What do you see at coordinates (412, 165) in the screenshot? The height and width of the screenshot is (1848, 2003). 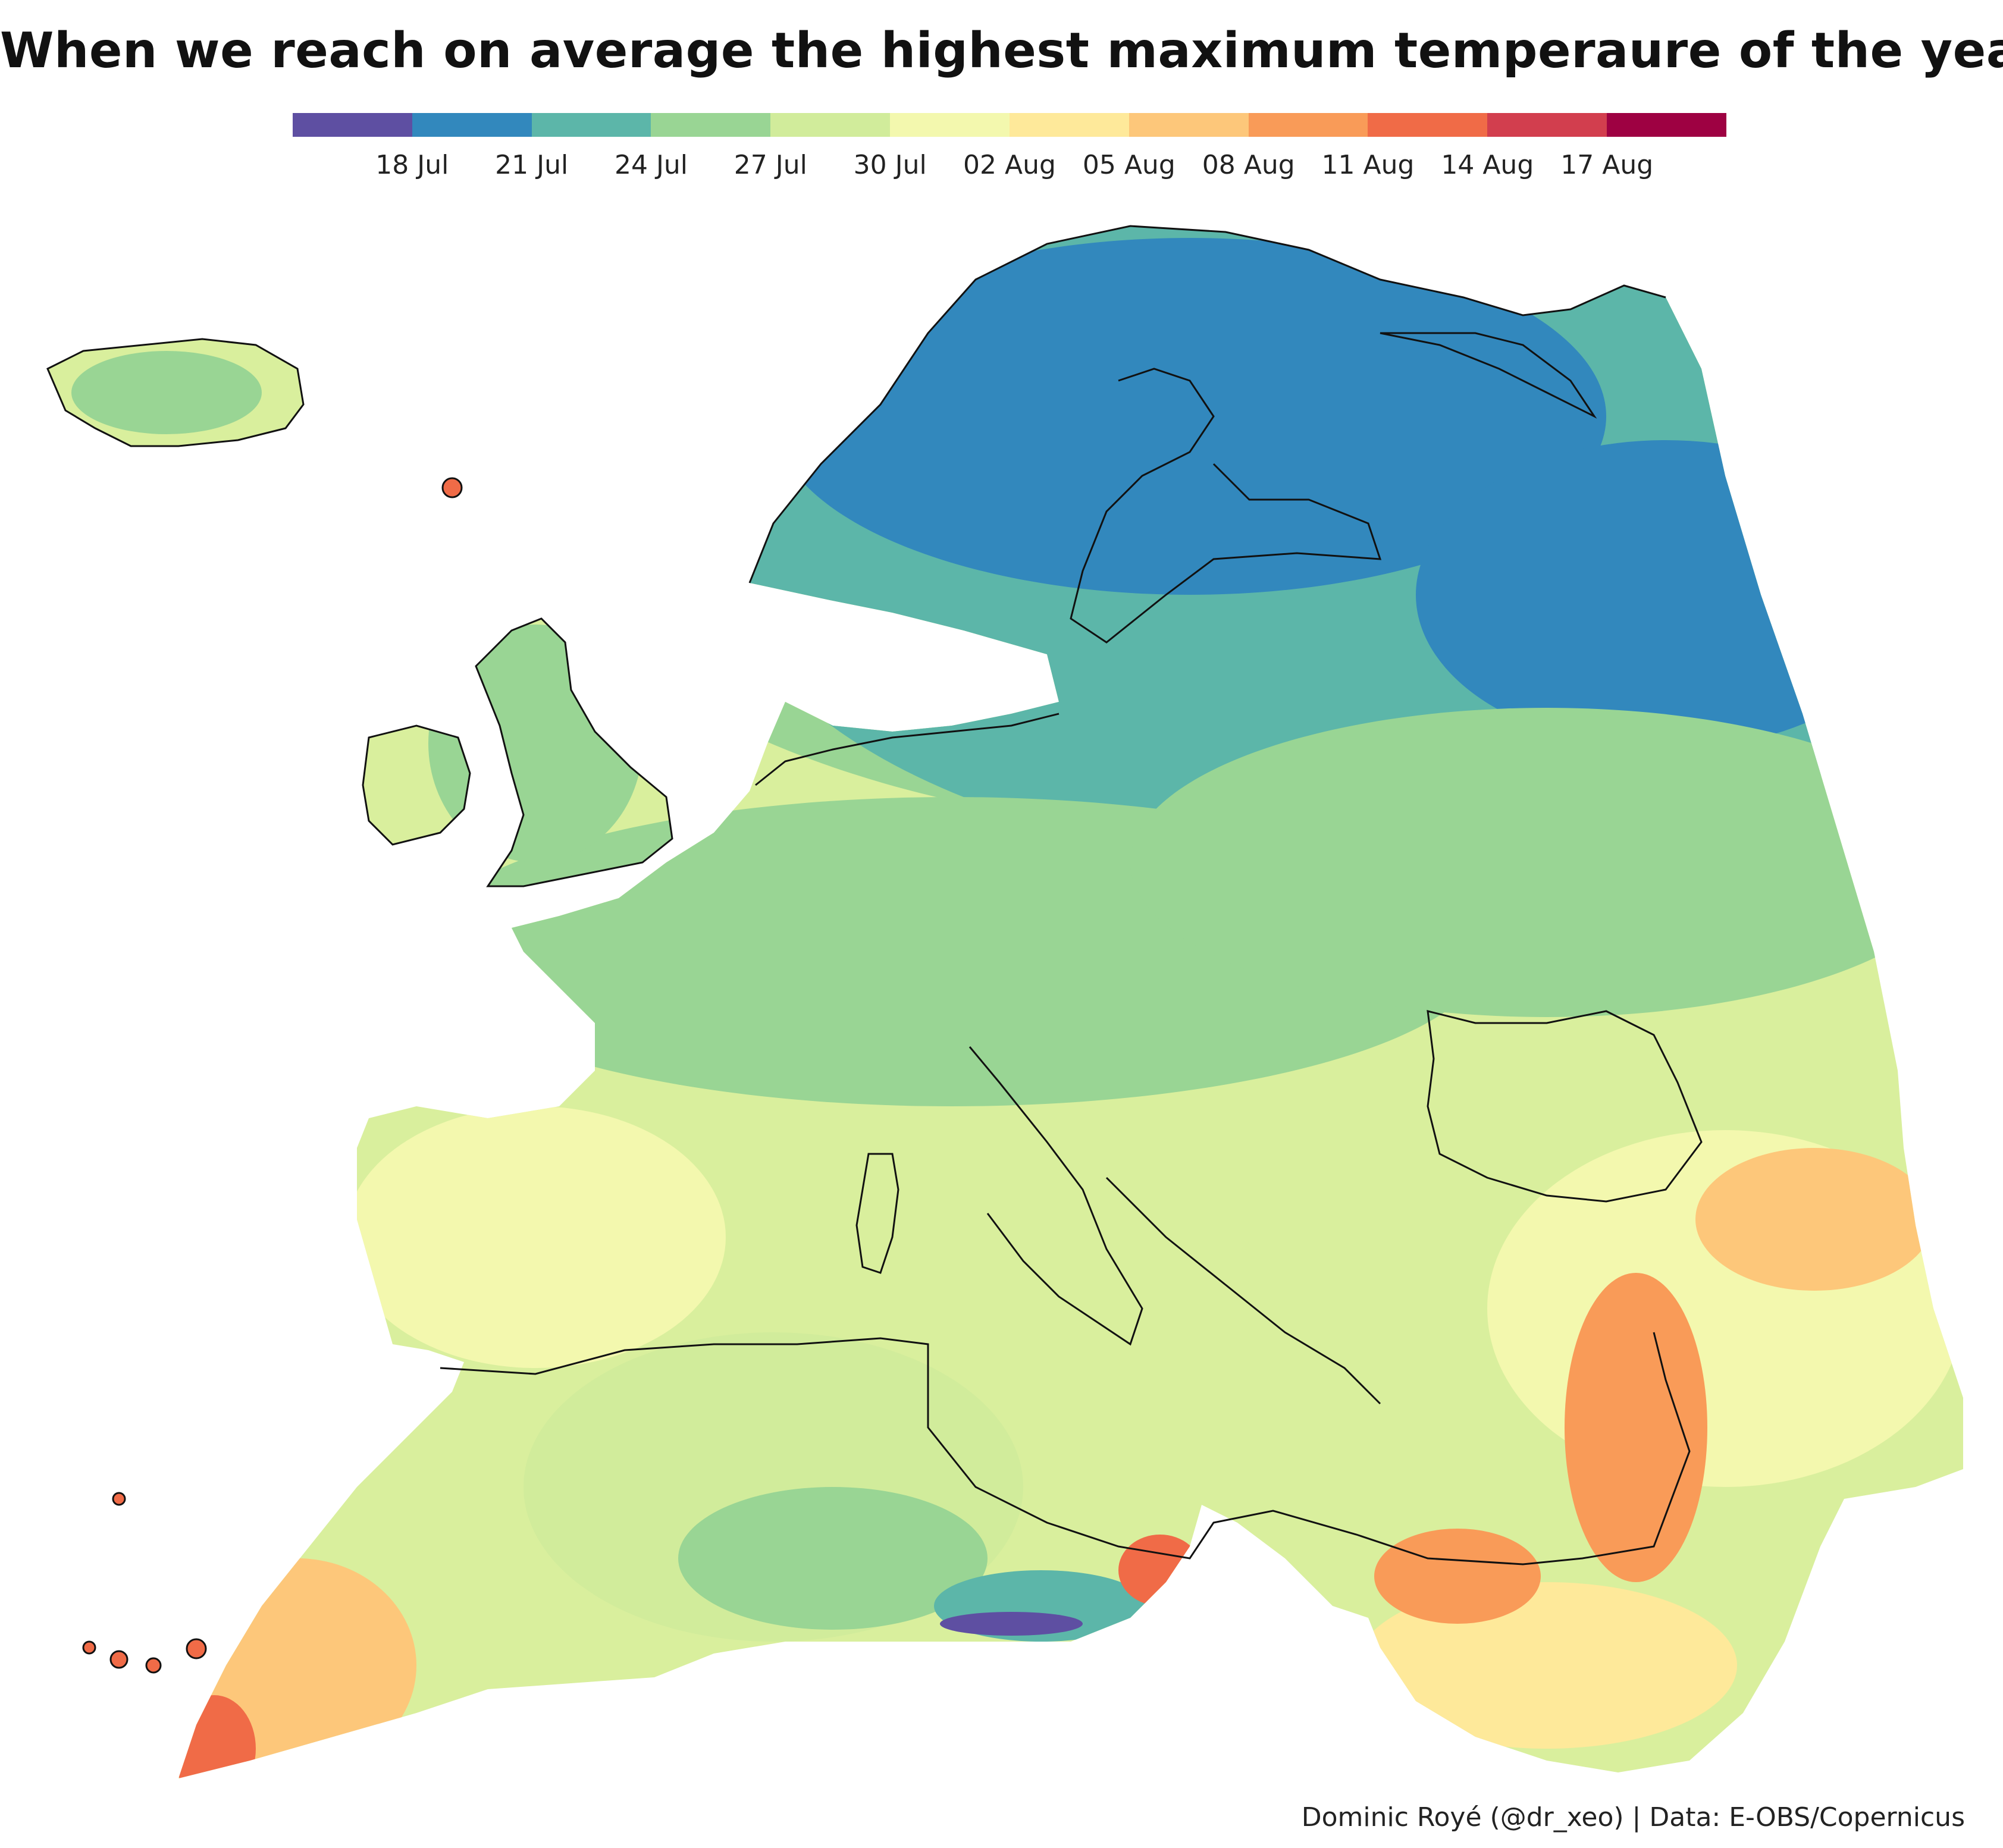 I see `legend-tick: 18 Jul` at bounding box center [412, 165].